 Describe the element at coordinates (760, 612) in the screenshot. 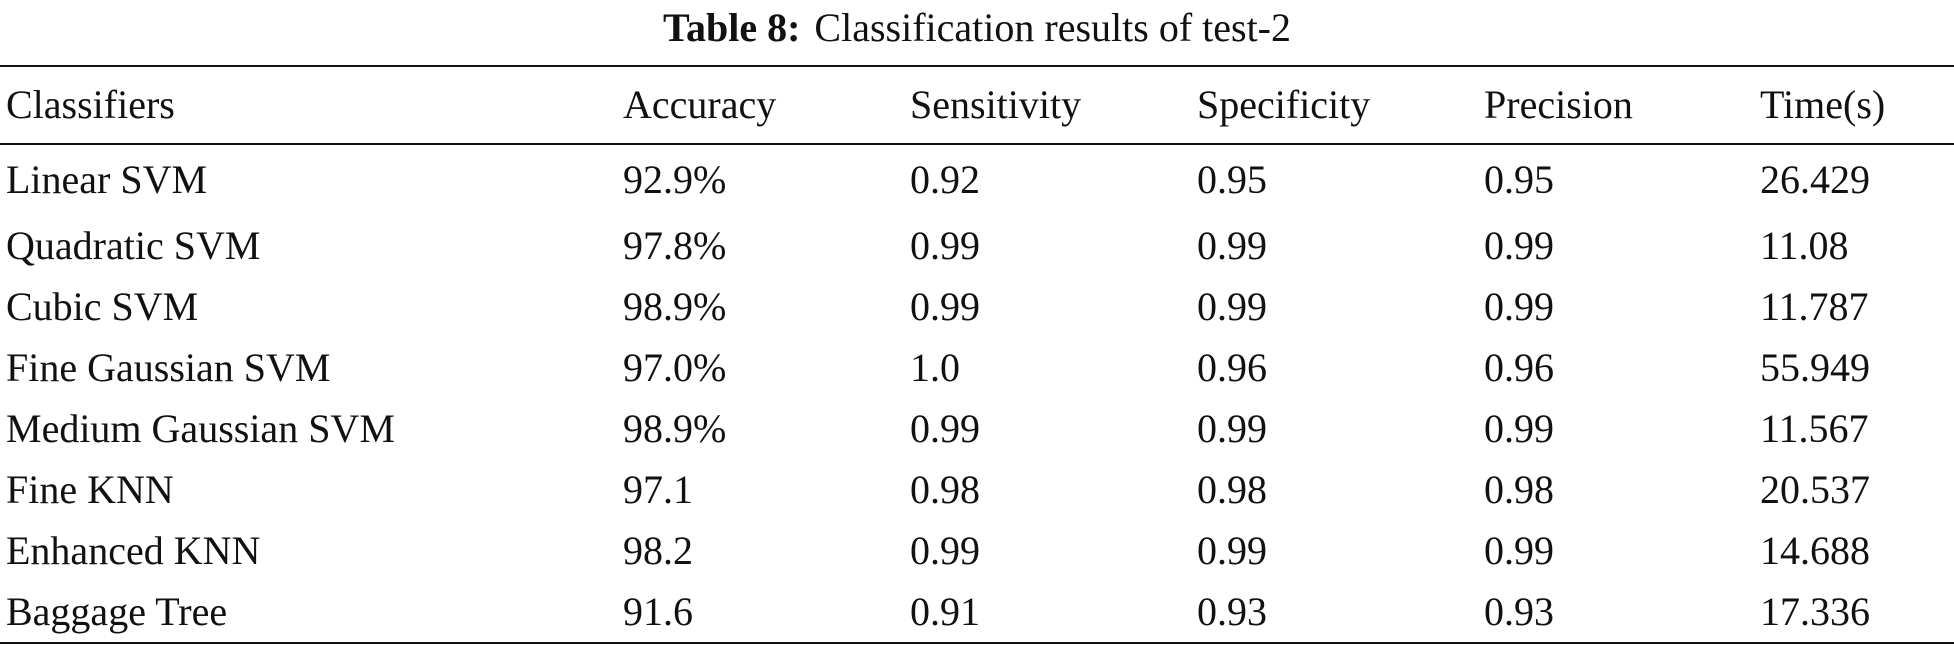

I see `cell-accuracy: 91.6` at that location.